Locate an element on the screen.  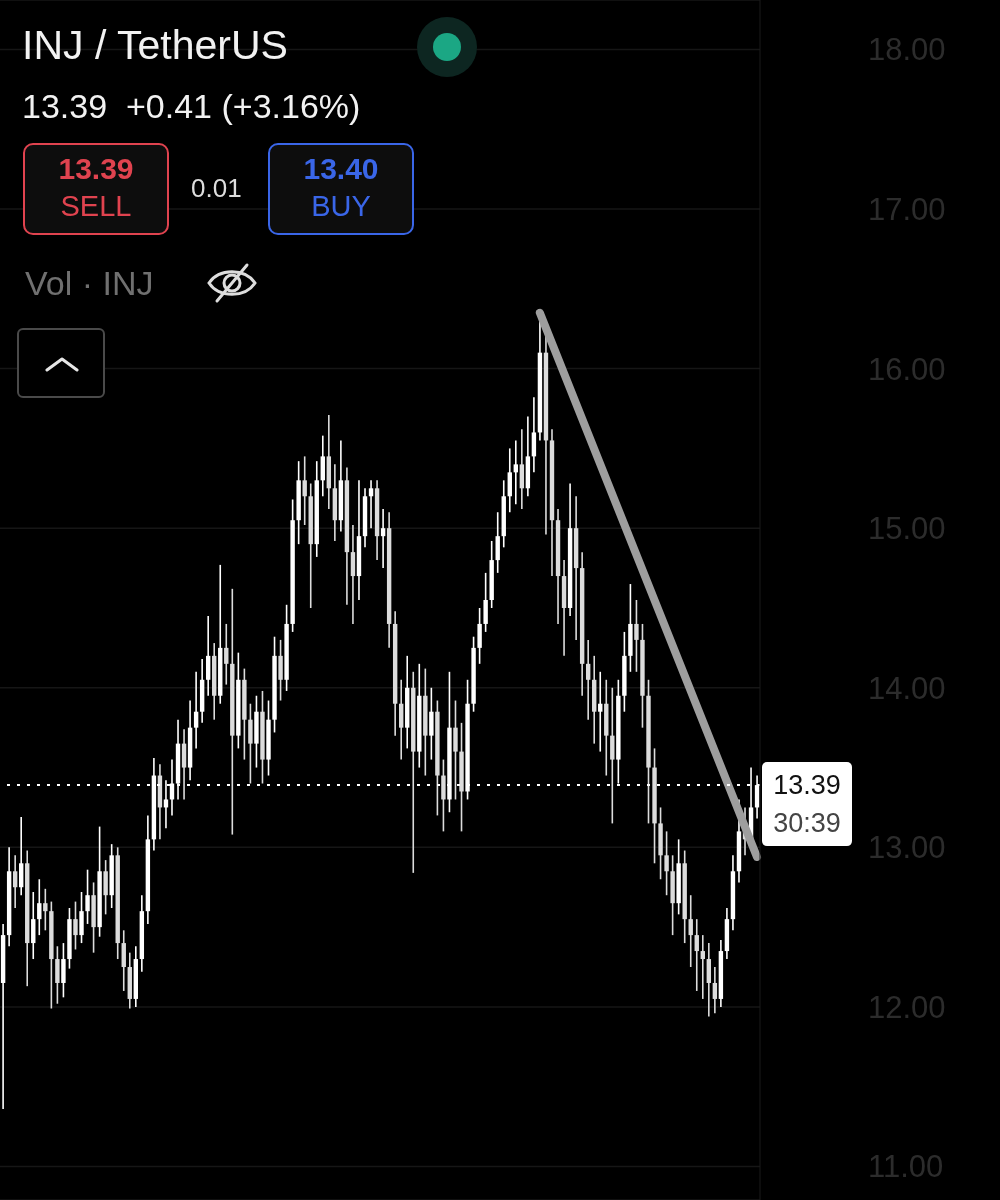
text: INJ / TetherUS is located at coordinates (155, 45).